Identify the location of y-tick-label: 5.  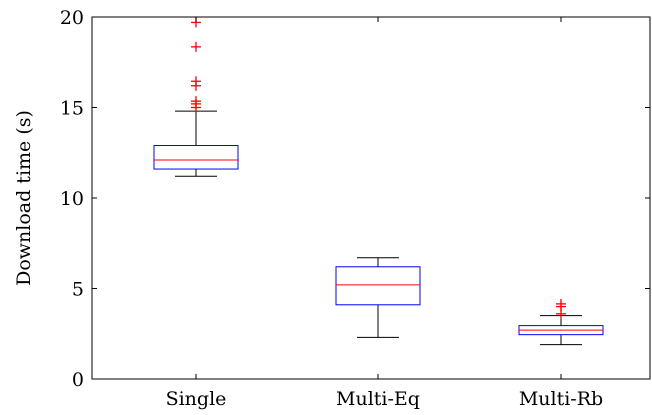
(78, 290).